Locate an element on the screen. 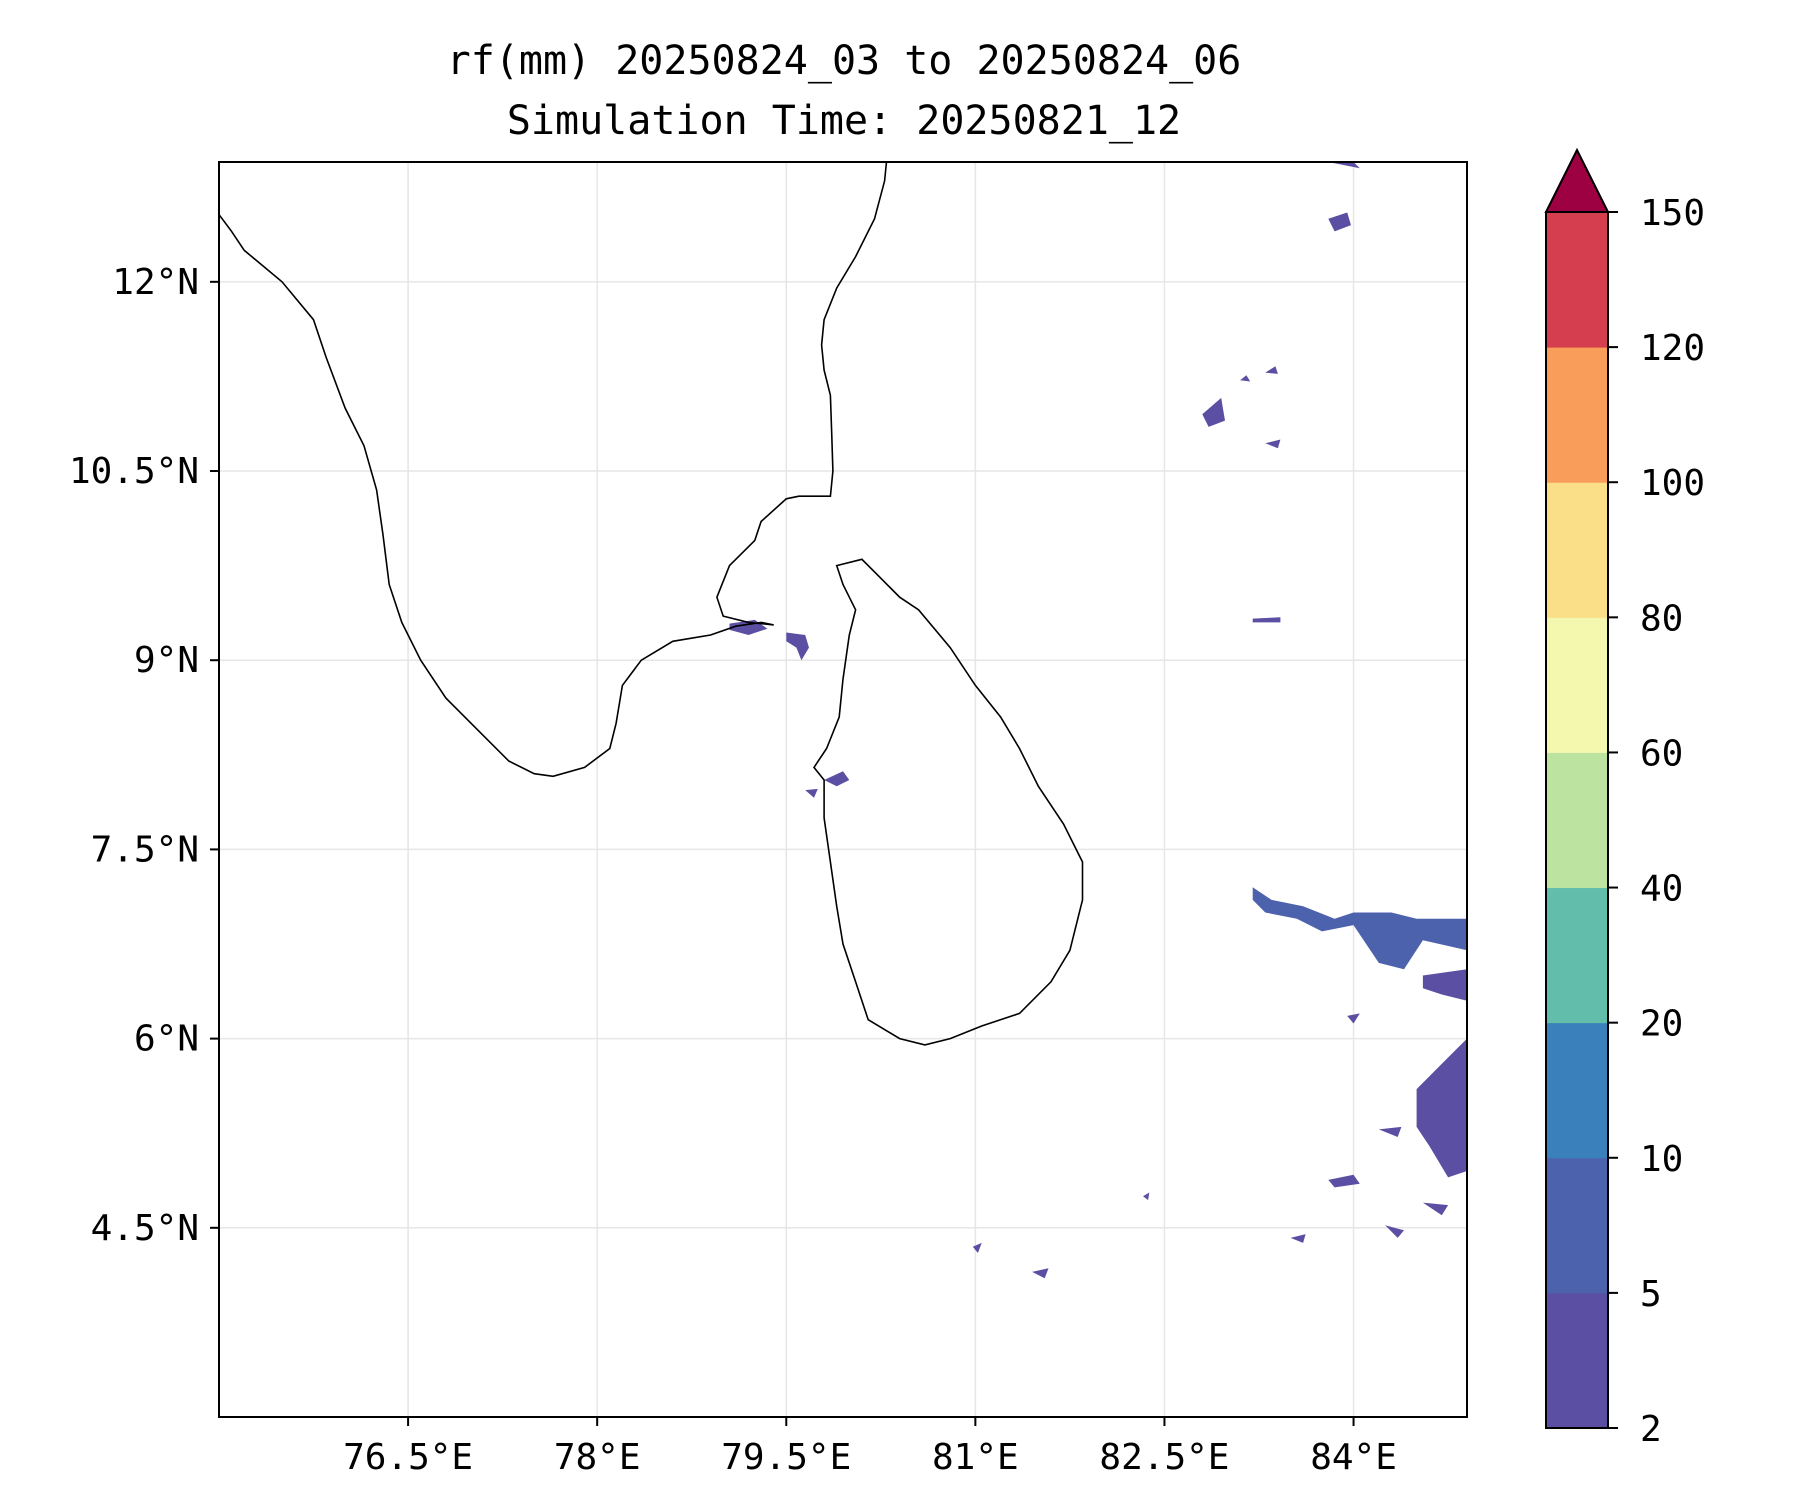 This screenshot has height=1500, width=1800. colorbar-tick-label-1: 5 is located at coordinates (1651, 1294).